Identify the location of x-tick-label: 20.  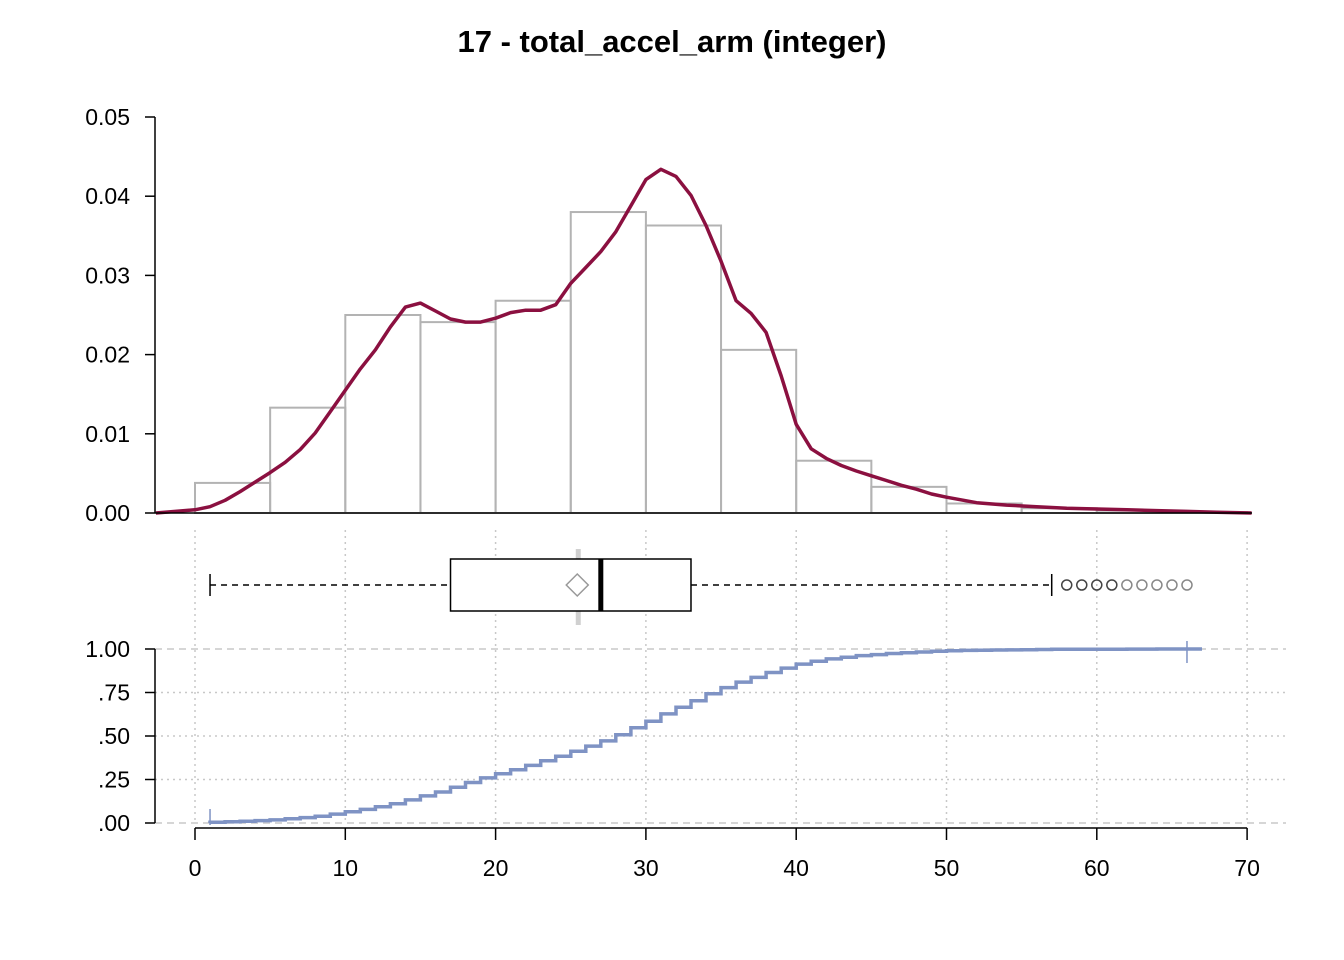
(496, 868).